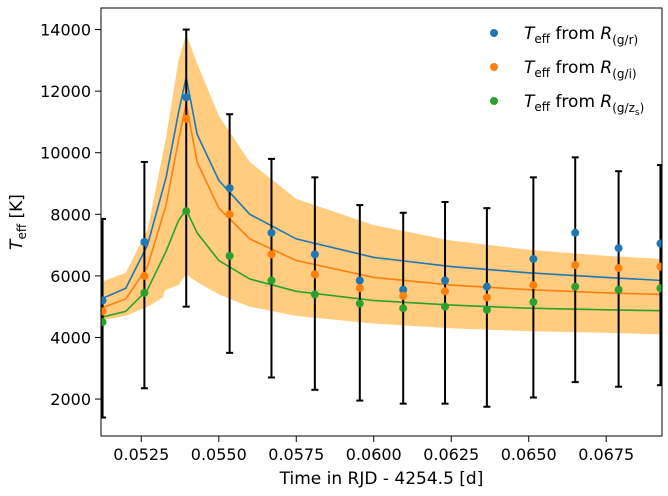 The image size is (668, 496). I want to click on y-tick-label: 6000, so click(70, 276).